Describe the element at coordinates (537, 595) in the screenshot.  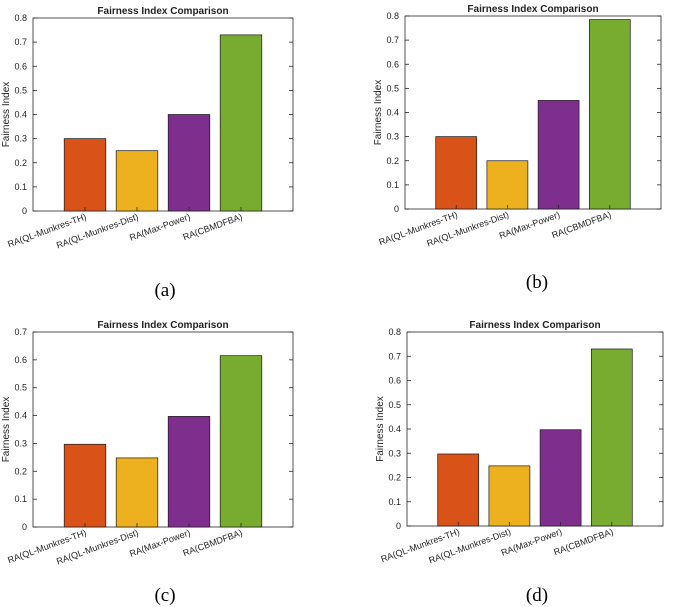
I see `caption-d: (d)` at that location.